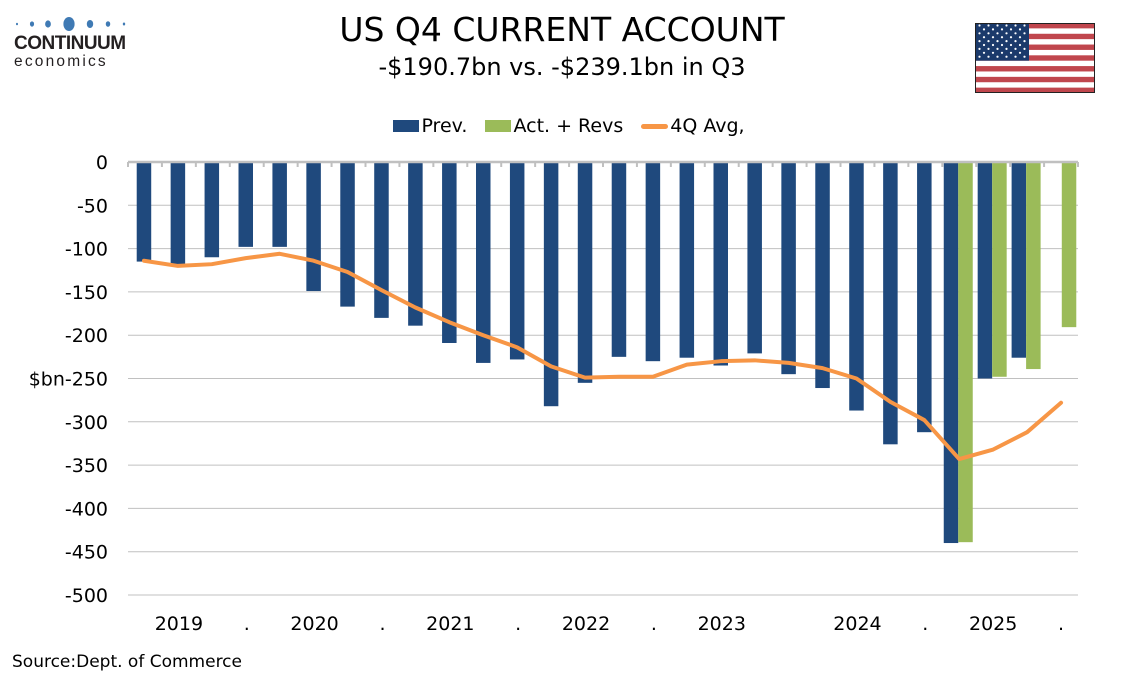 This screenshot has height=680, width=1134. Describe the element at coordinates (86, 509) in the screenshot. I see `y-tick-label: -400` at that location.